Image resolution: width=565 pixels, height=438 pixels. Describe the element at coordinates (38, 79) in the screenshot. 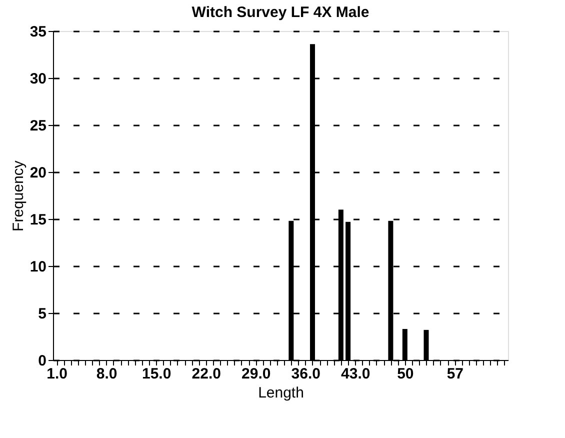

I see `y-tick-label: 30` at that location.